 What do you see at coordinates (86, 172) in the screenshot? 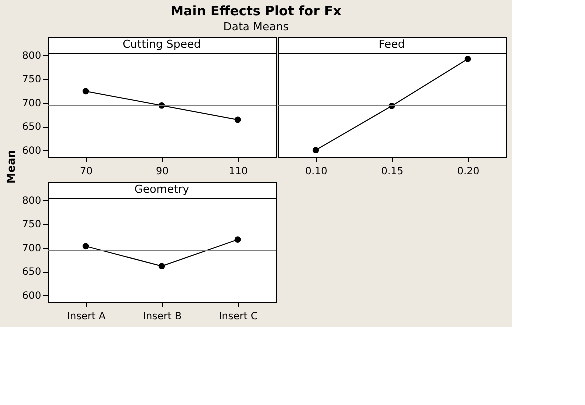
I see `x-tick-label: 70` at bounding box center [86, 172].